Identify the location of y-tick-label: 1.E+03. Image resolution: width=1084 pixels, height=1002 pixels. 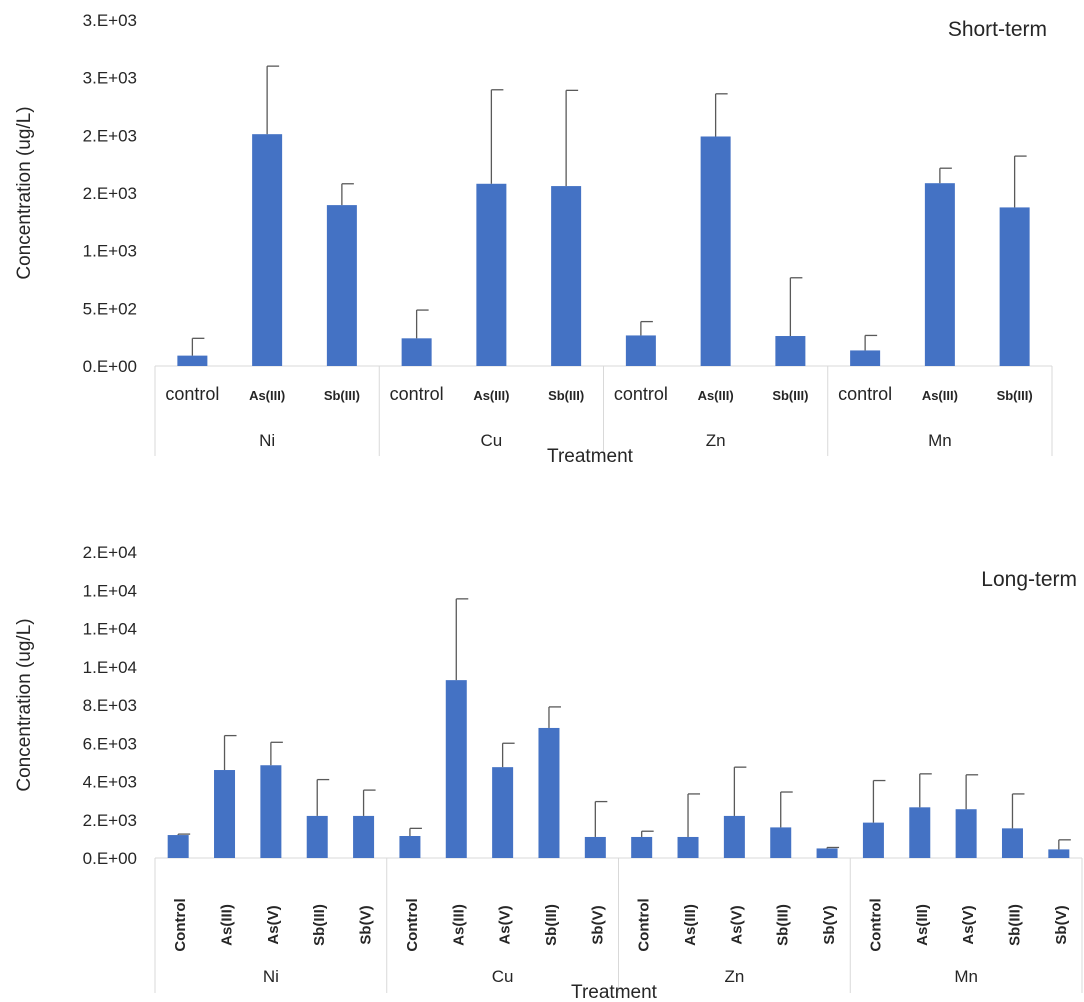
(110, 251).